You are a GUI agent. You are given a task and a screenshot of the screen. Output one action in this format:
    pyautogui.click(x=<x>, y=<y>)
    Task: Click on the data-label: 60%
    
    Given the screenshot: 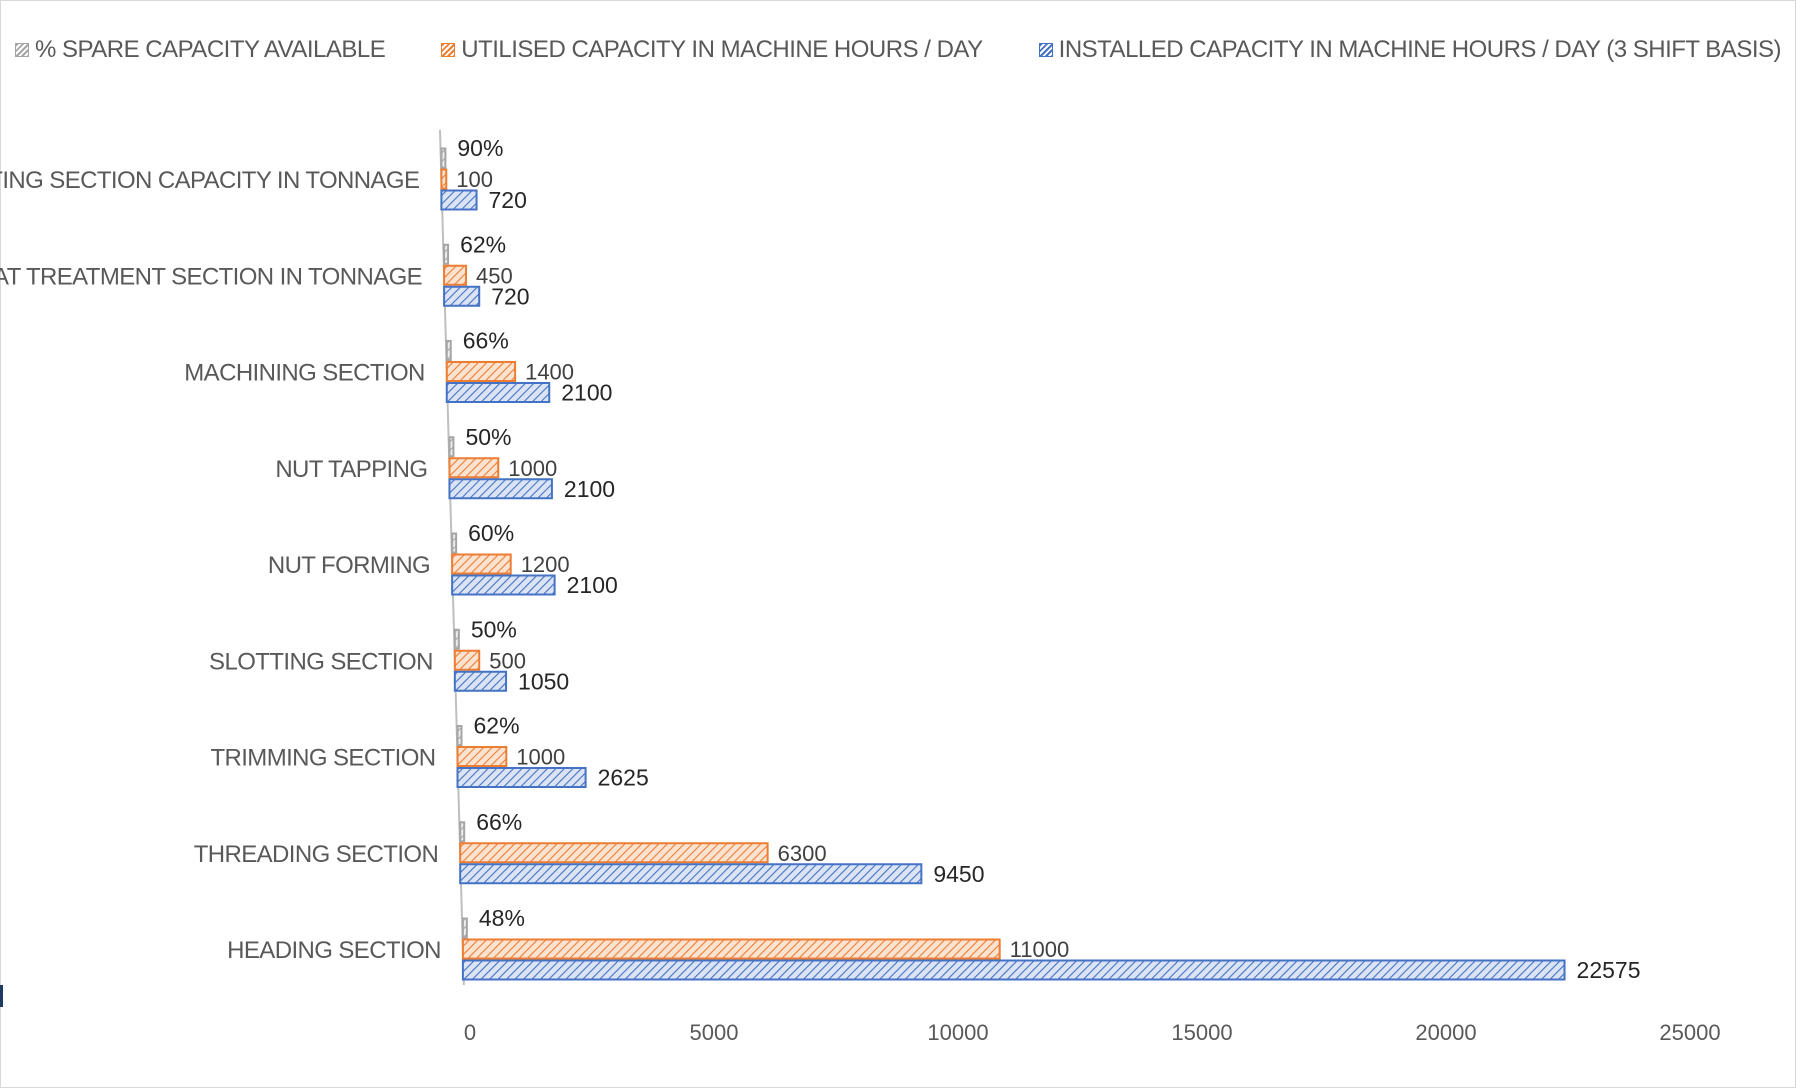 What is the action you would take?
    pyautogui.click(x=491, y=533)
    